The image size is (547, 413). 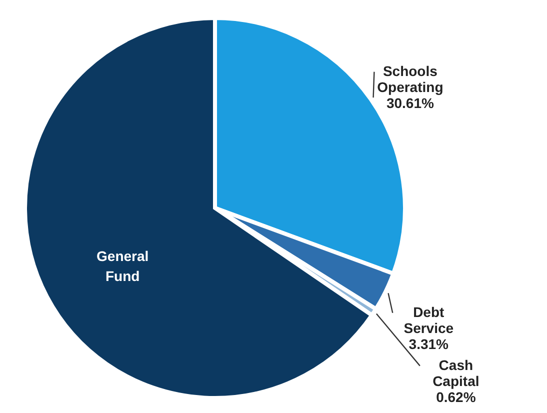 I want to click on data-label: 30.61%, so click(x=410, y=102).